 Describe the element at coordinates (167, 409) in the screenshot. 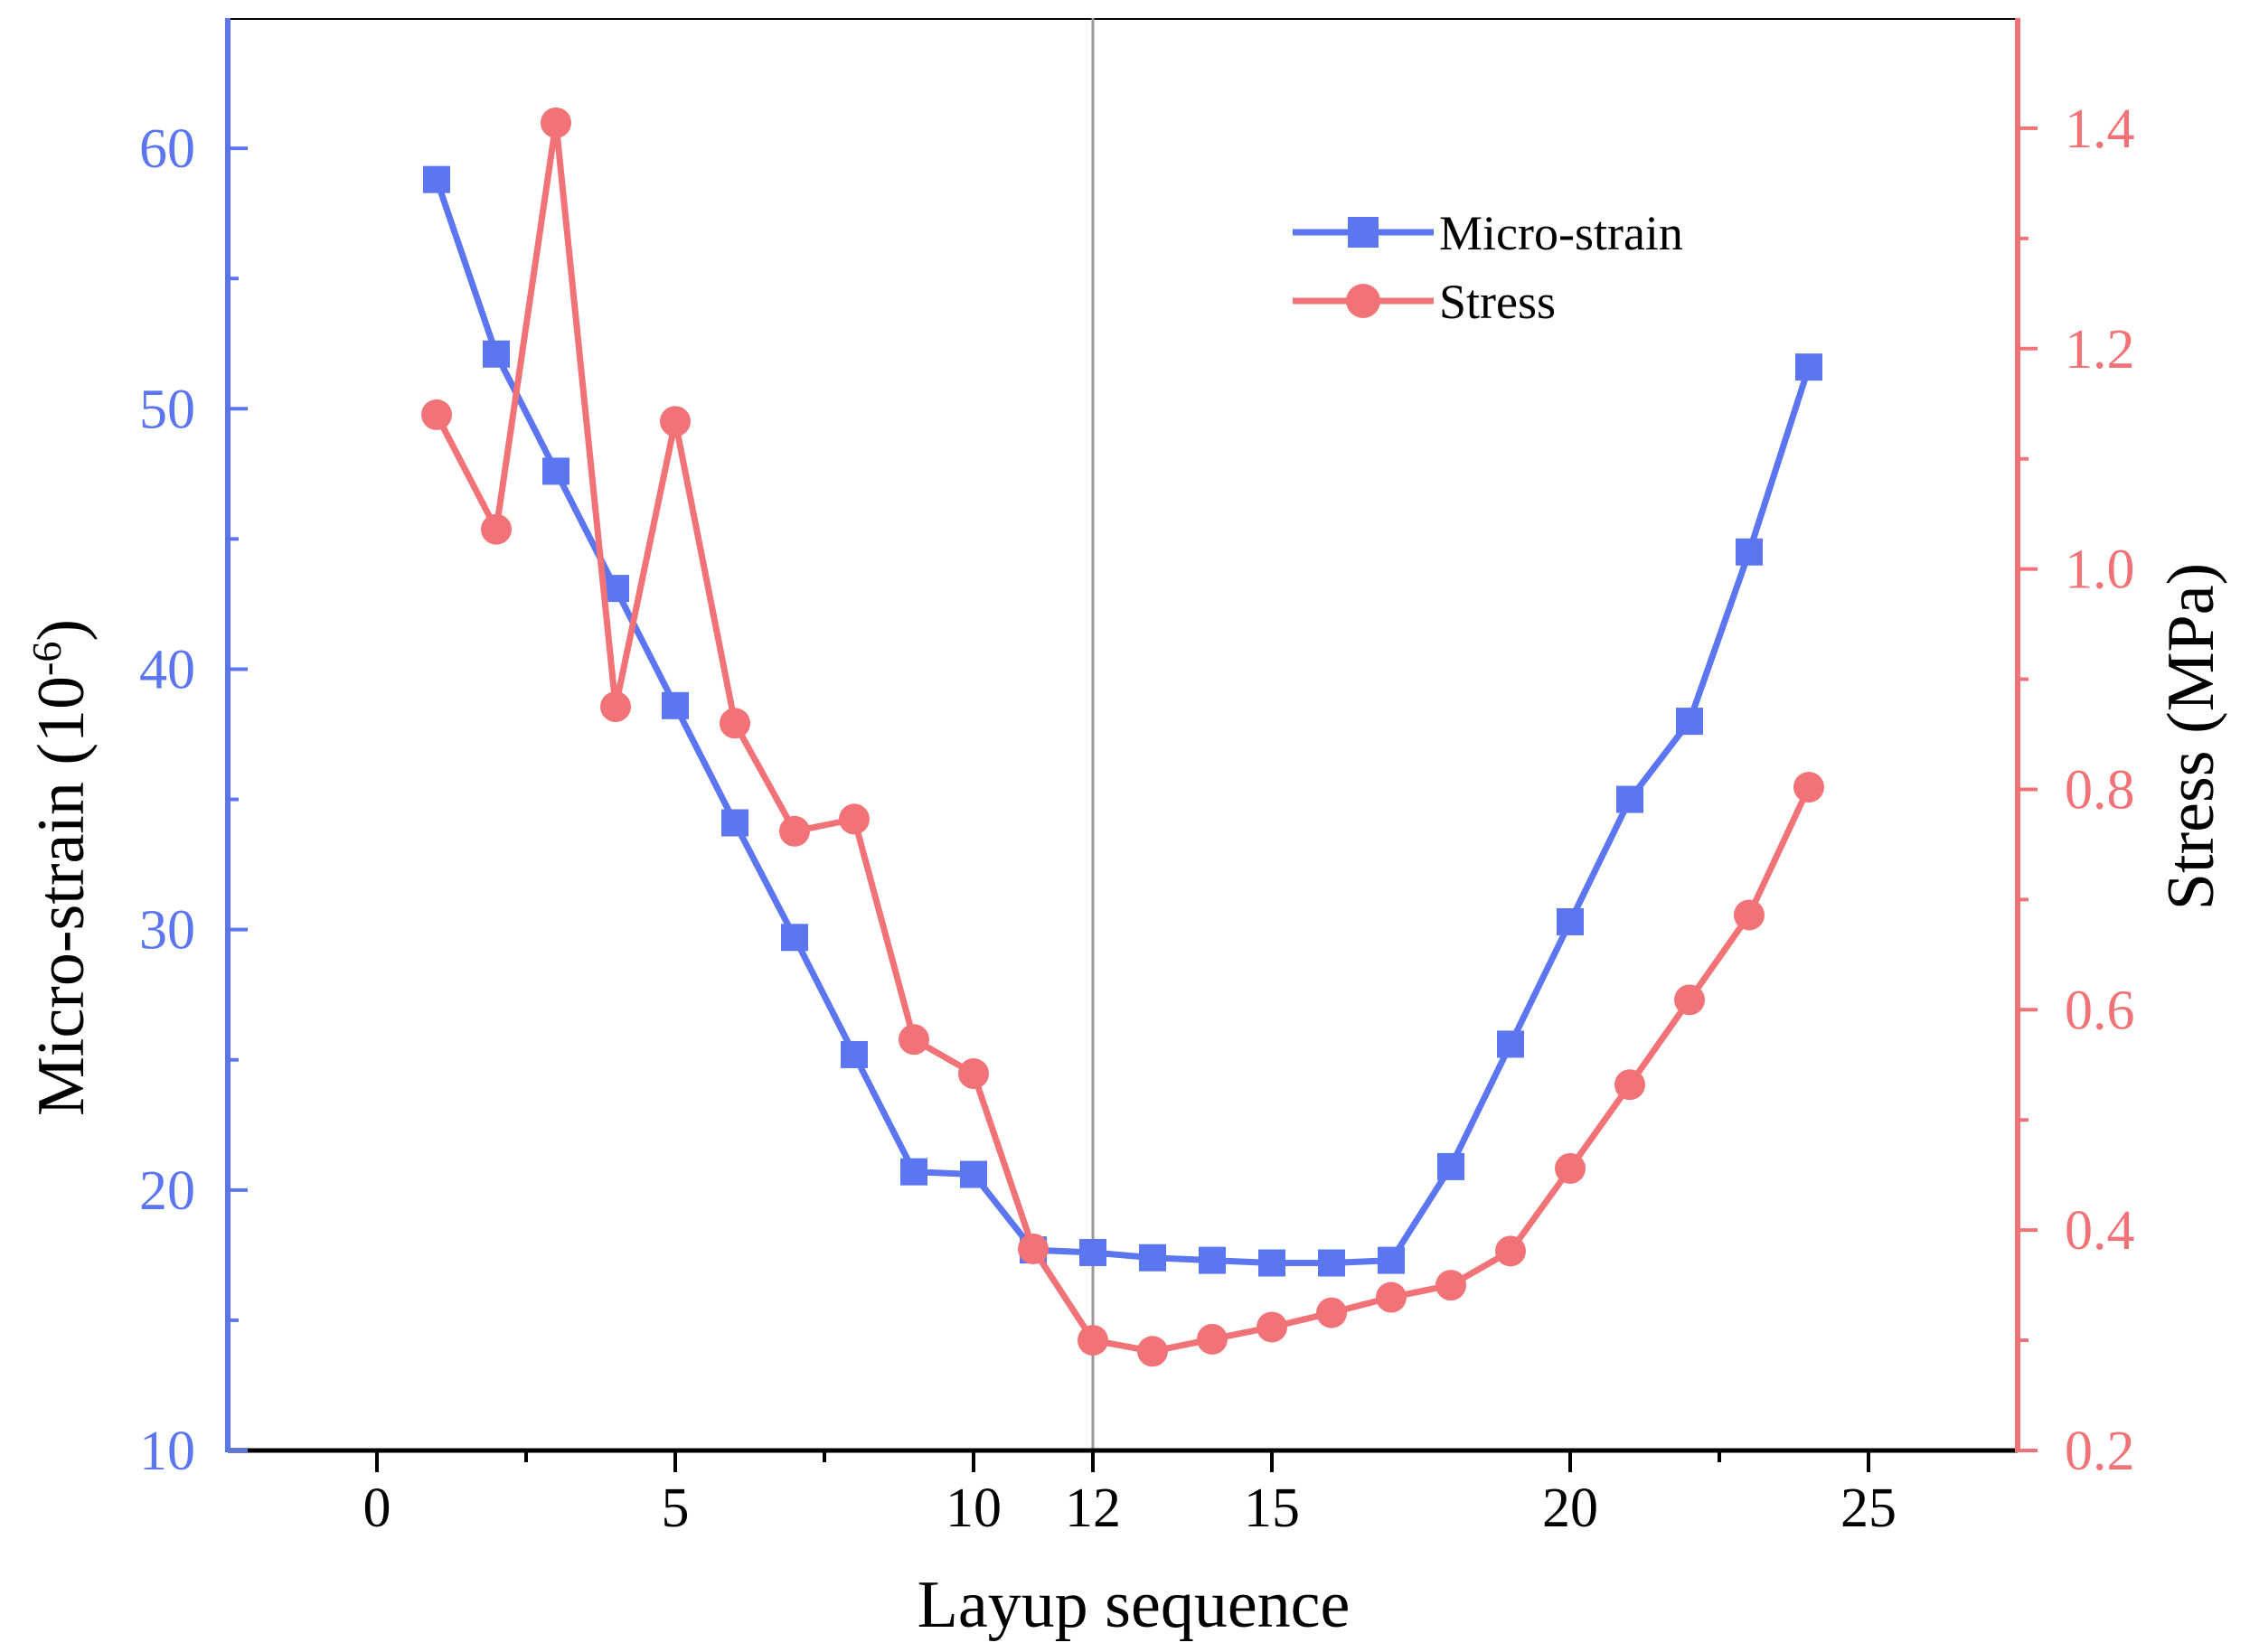

I see `y-left-tick-label: 50` at that location.